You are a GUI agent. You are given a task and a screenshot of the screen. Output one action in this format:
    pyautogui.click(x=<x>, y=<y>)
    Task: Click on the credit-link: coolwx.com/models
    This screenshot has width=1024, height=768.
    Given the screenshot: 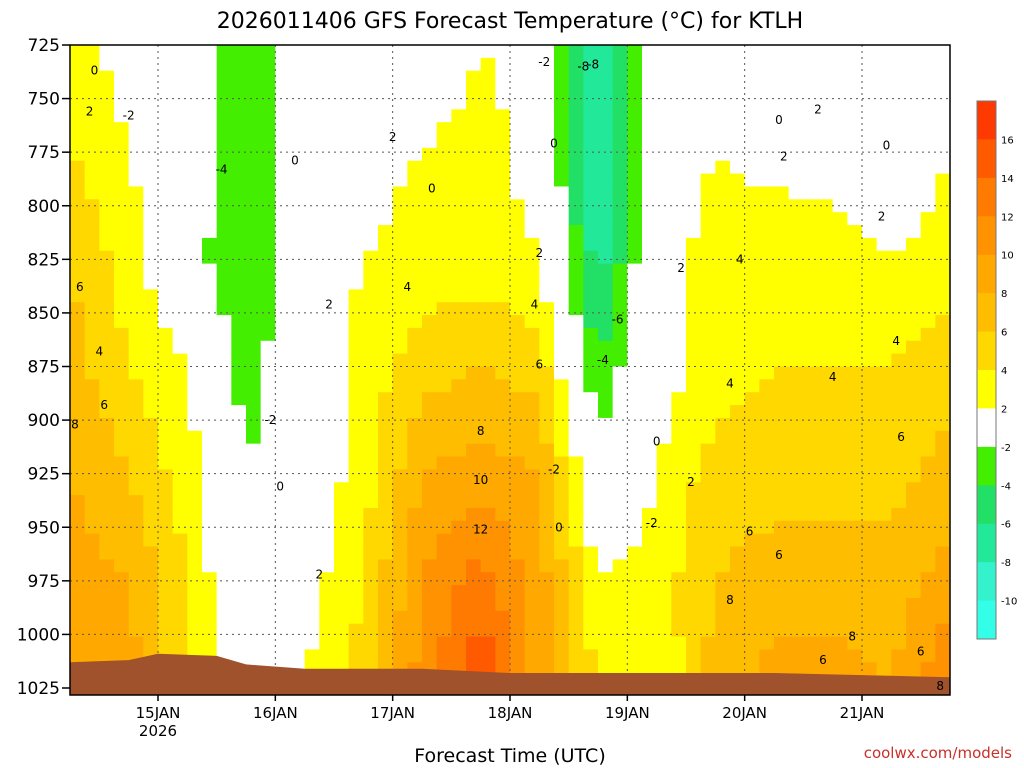 What is the action you would take?
    pyautogui.click(x=938, y=753)
    